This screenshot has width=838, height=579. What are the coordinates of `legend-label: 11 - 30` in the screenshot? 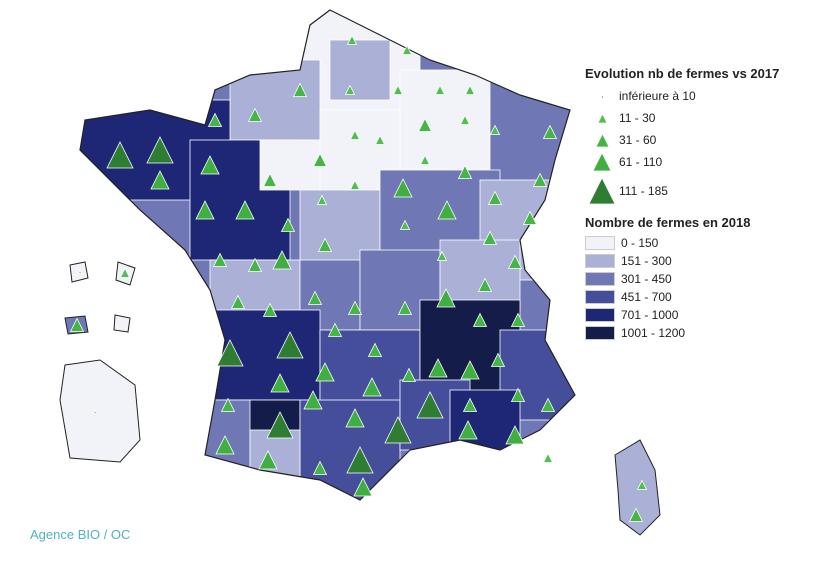 It's located at (637, 118).